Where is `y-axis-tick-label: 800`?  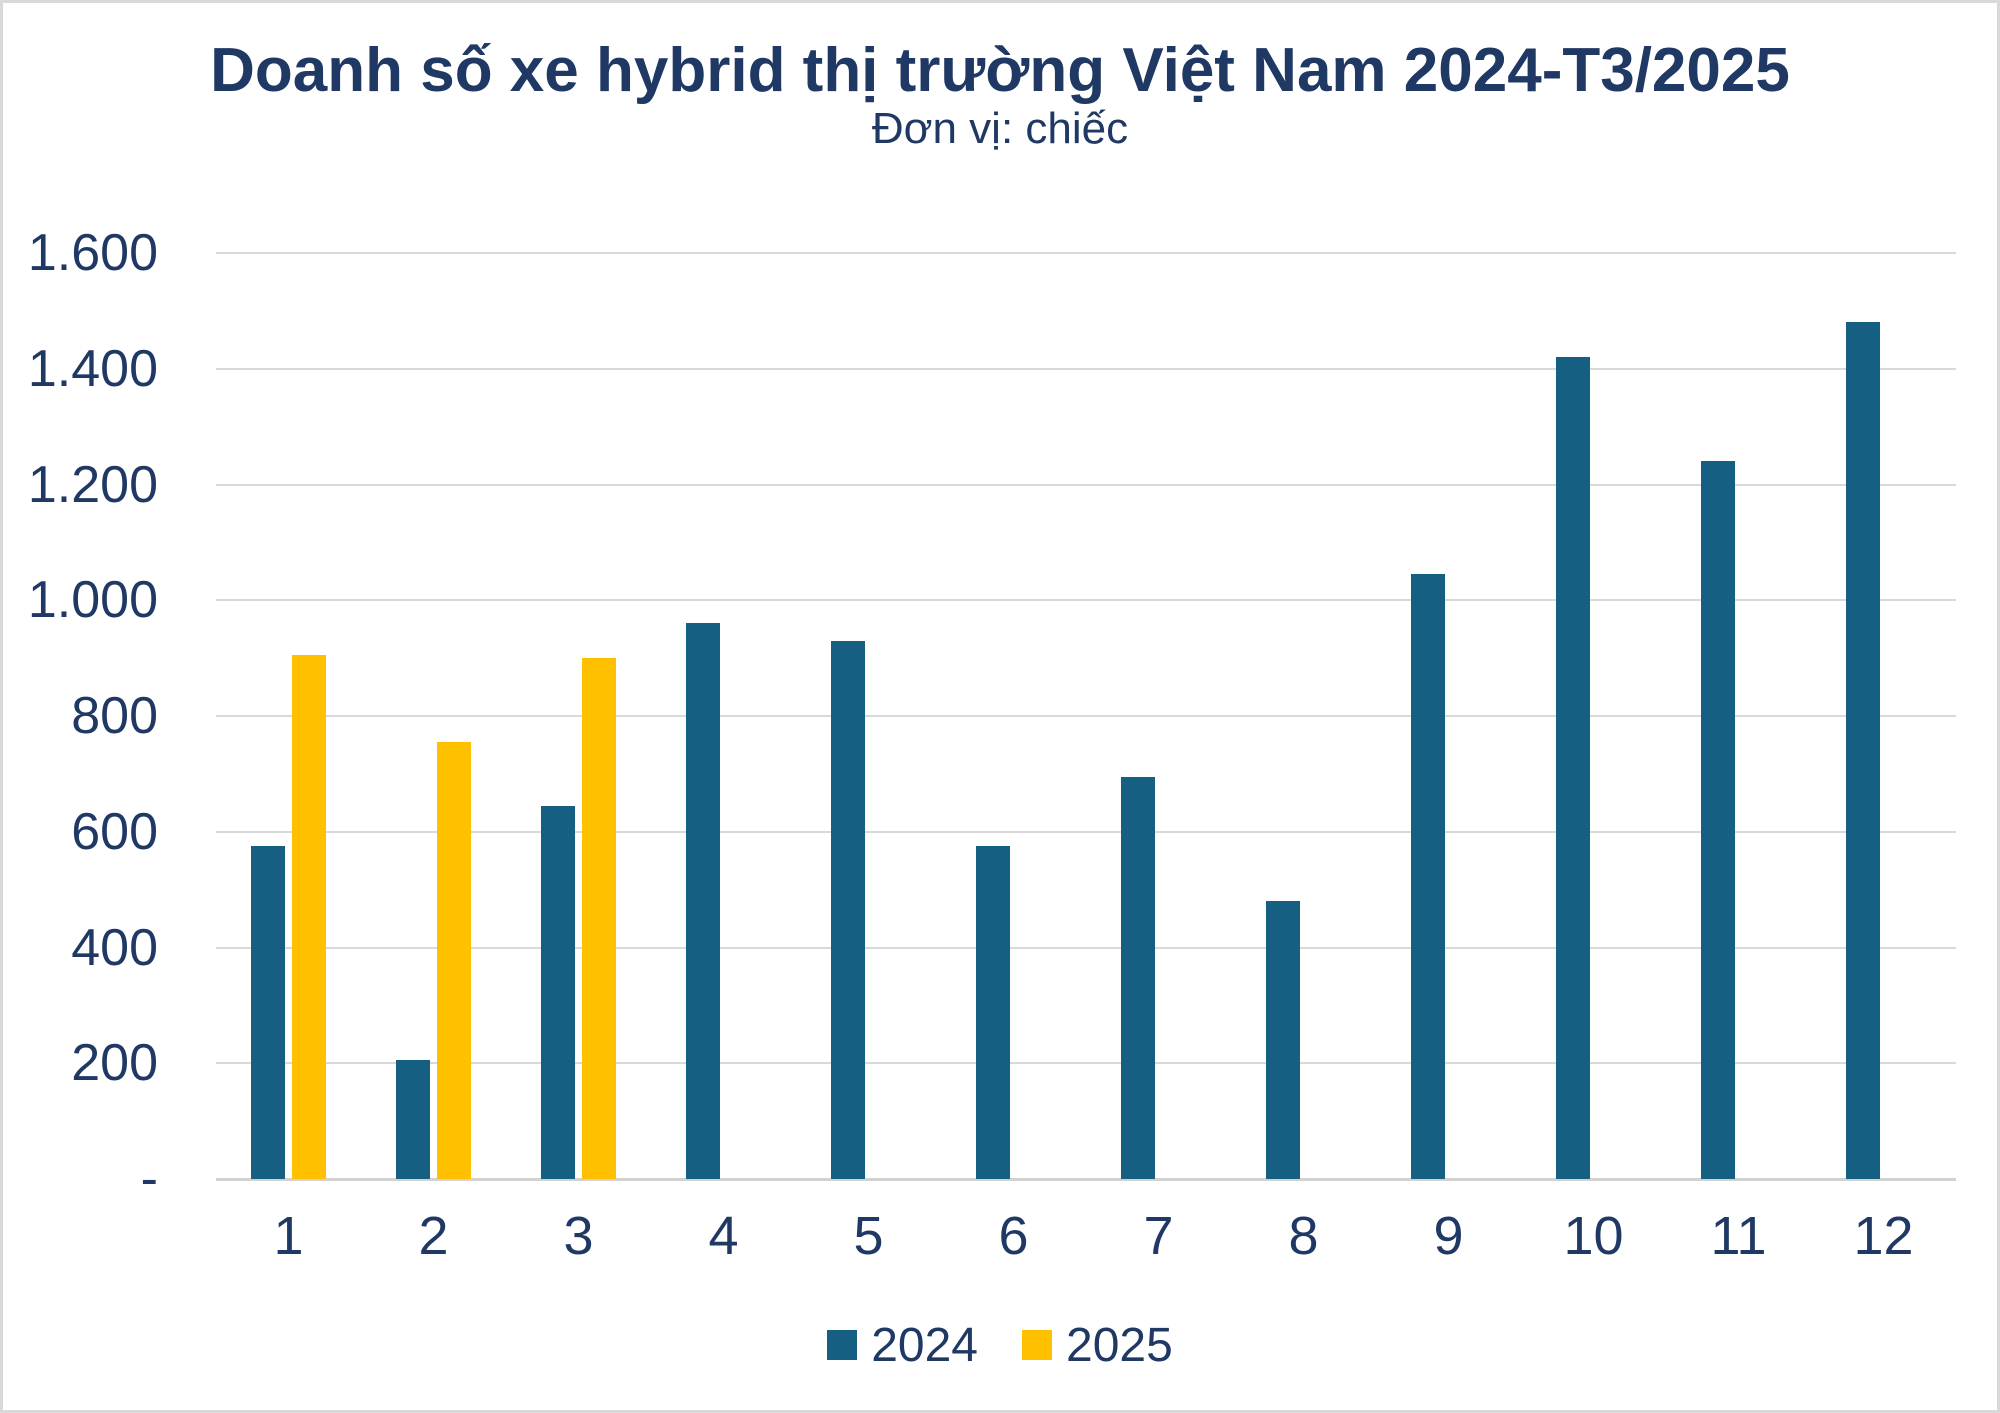 y-axis-tick-label: 800 is located at coordinates (114, 716).